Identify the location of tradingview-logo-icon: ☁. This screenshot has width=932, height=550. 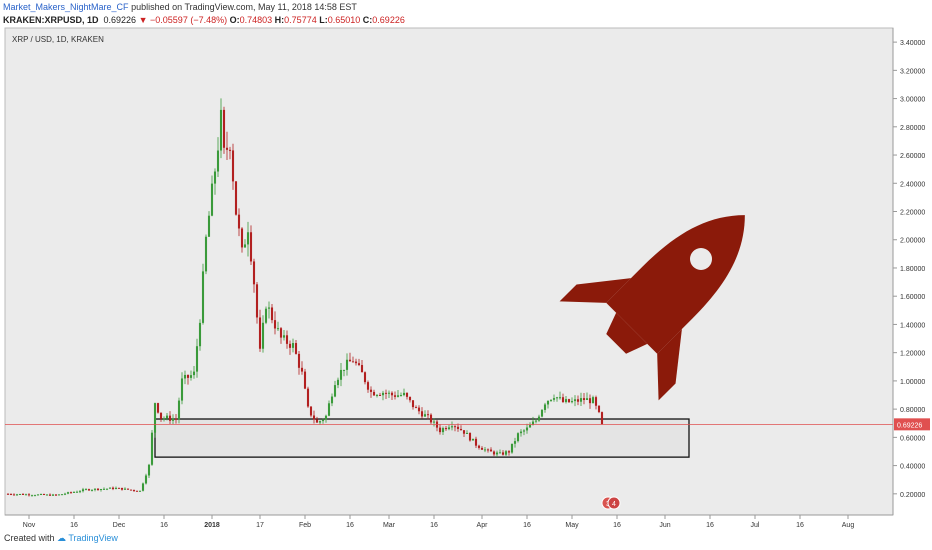
(62, 538).